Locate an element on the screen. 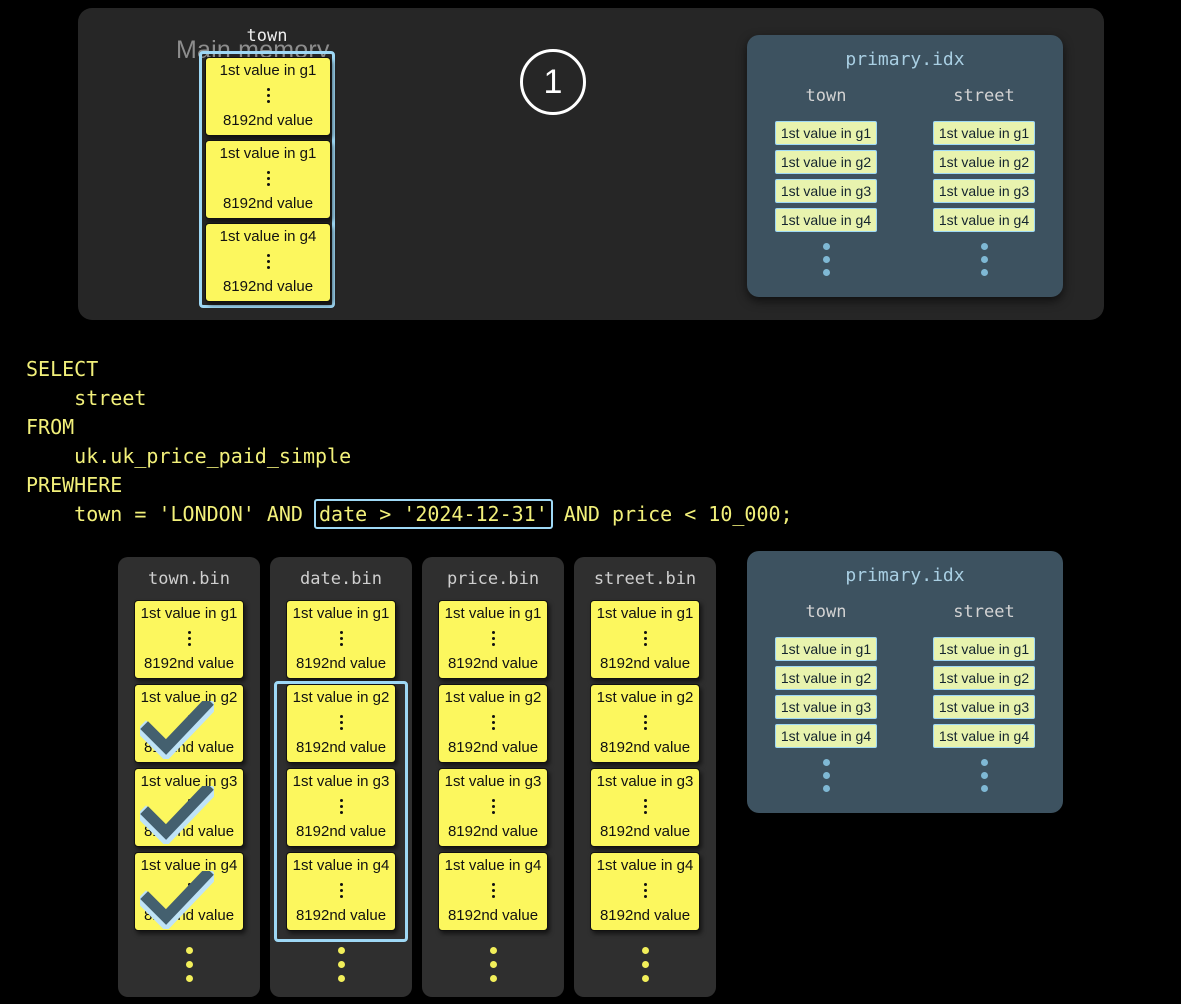 This screenshot has height=1004, width=1181. sql-line-prewhere: PREWHERE is located at coordinates (74, 485).